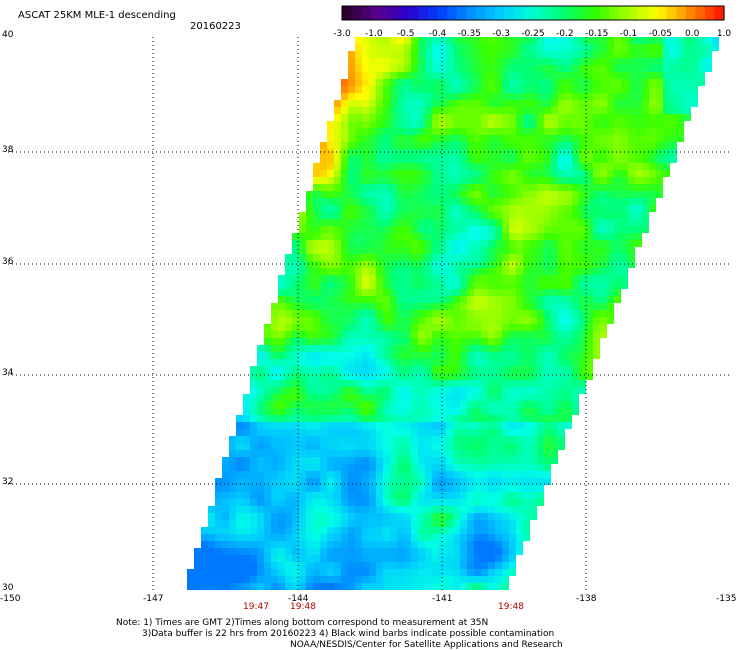 Image resolution: width=740 pixels, height=650 pixels. Describe the element at coordinates (8, 262) in the screenshot. I see `lat-label-36: 36` at that location.